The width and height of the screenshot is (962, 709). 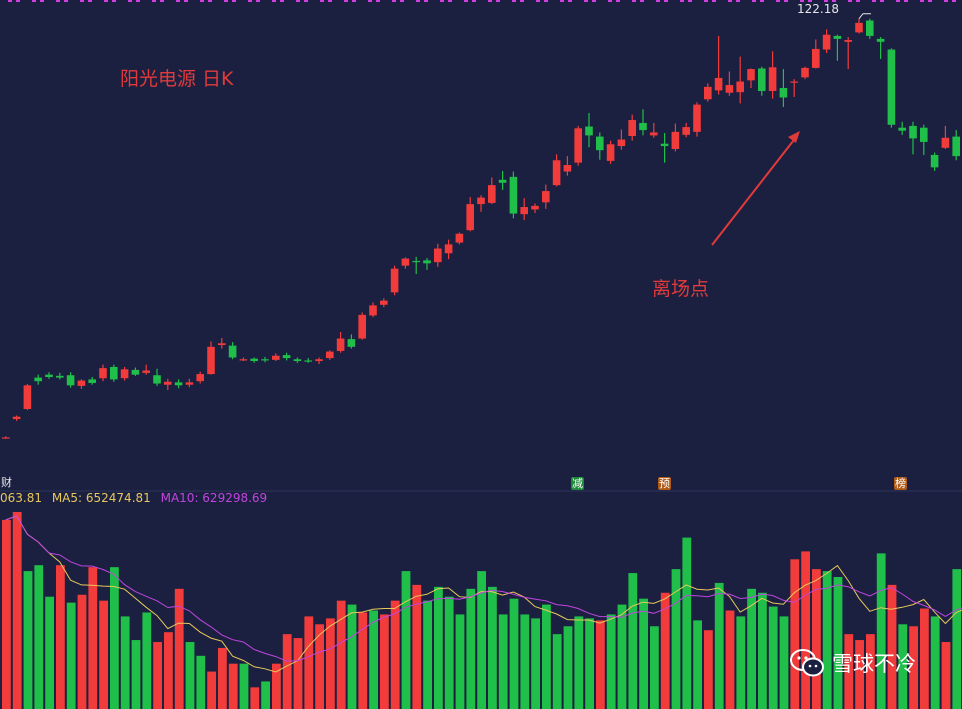 I want to click on forecast-tag: 预, so click(x=664, y=483).